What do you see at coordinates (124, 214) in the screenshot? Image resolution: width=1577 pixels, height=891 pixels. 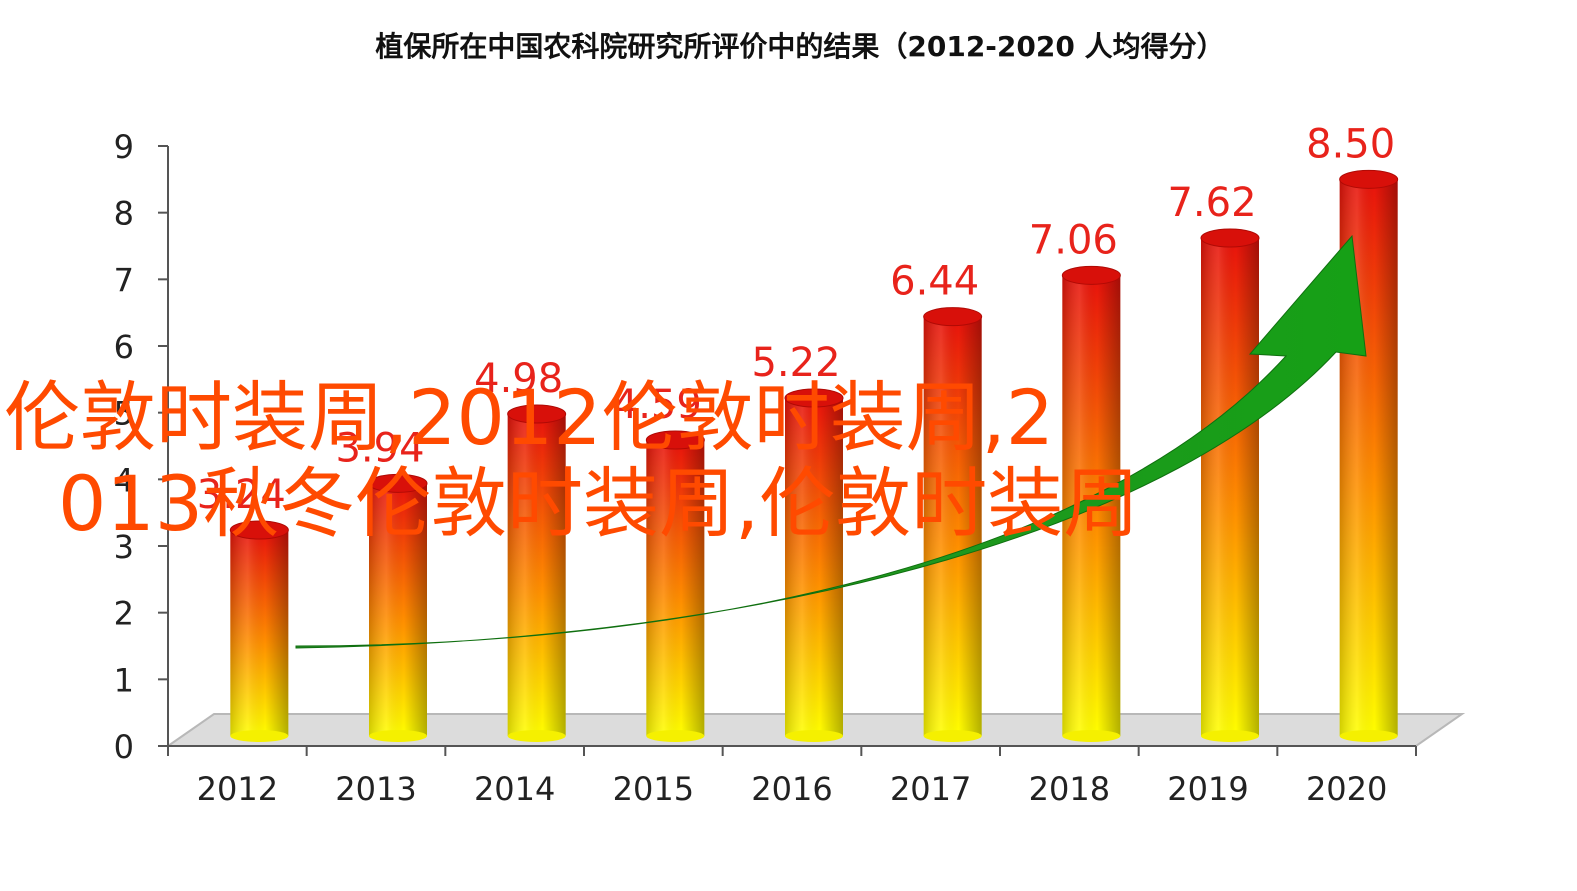 I see `y-tick-label: 8` at bounding box center [124, 214].